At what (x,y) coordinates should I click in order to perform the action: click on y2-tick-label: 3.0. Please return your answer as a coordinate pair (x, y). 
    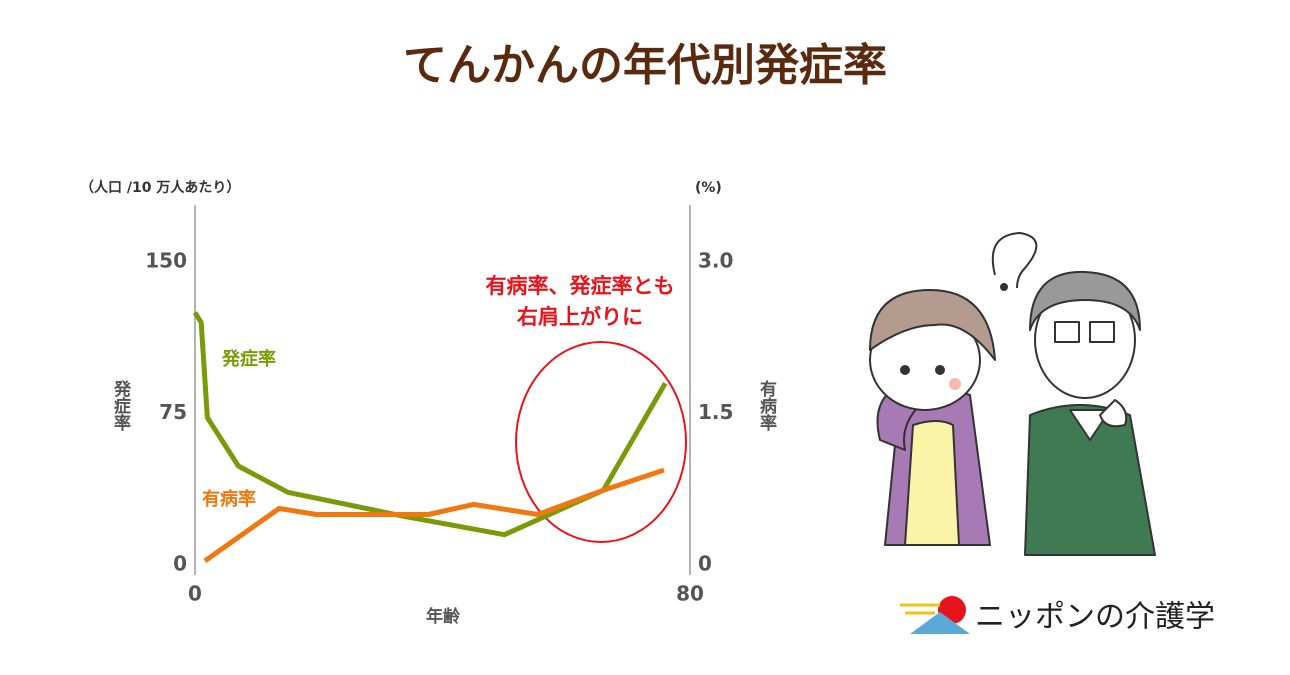
    Looking at the image, I should click on (715, 261).